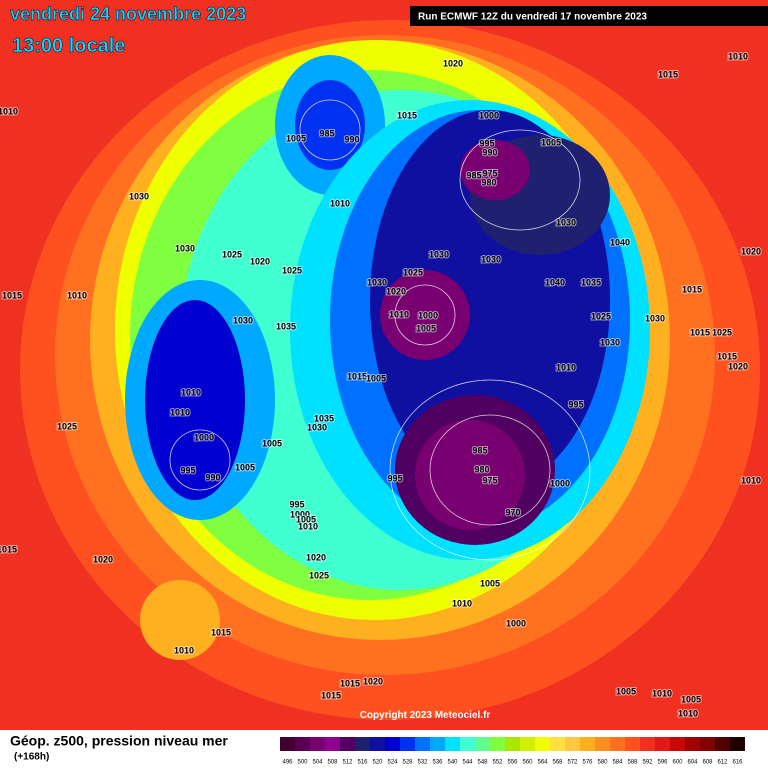  I want to click on scale-label: 600, so click(677, 763).